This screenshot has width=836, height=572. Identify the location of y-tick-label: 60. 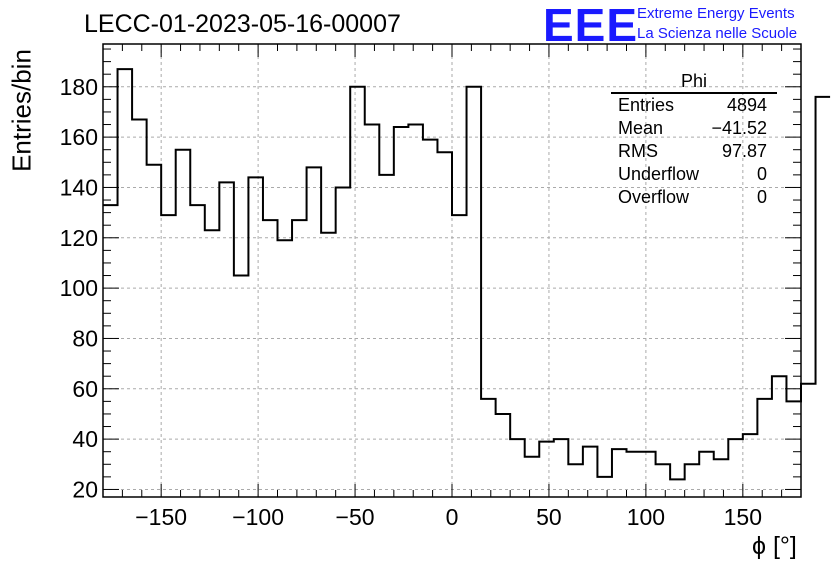
(85, 389).